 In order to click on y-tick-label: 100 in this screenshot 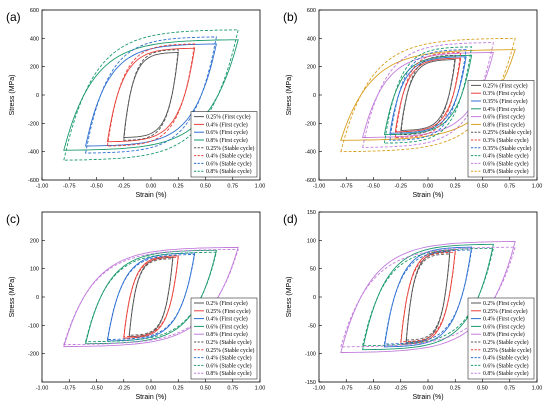, I will do `click(34, 270)`.